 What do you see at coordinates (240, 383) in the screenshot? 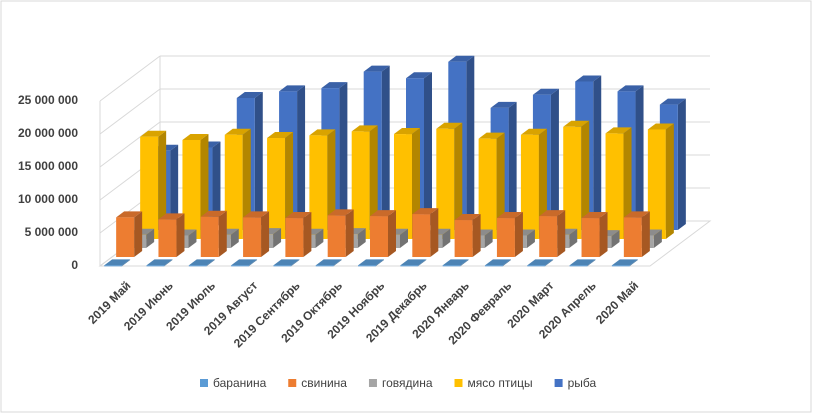
I see `legend-label: баранина` at bounding box center [240, 383].